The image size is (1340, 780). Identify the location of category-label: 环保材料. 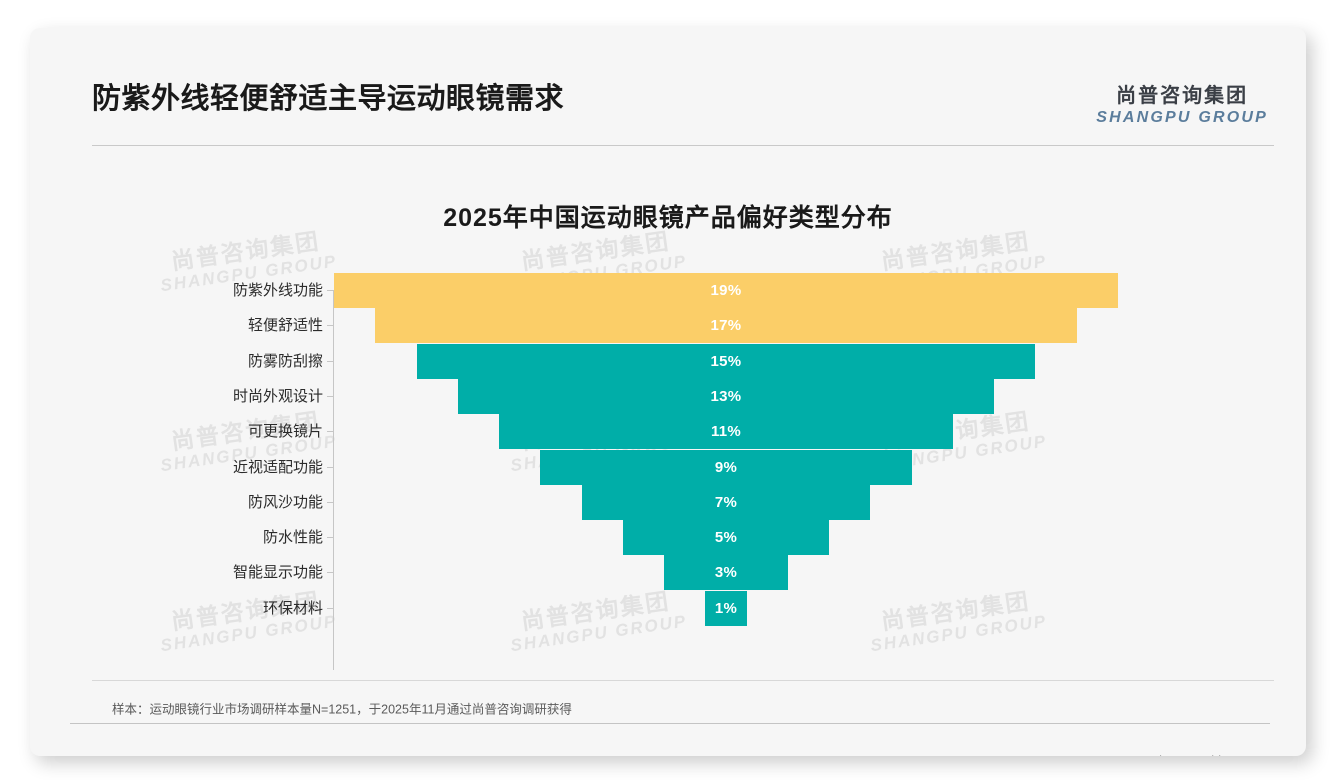
(292, 608).